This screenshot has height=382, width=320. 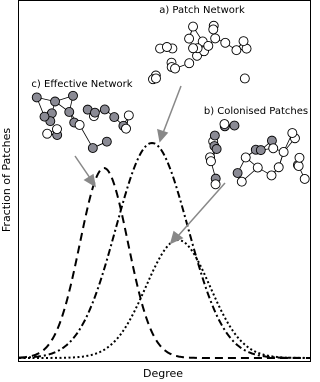 I want to click on label: a) Patch Network, so click(x=202, y=10).